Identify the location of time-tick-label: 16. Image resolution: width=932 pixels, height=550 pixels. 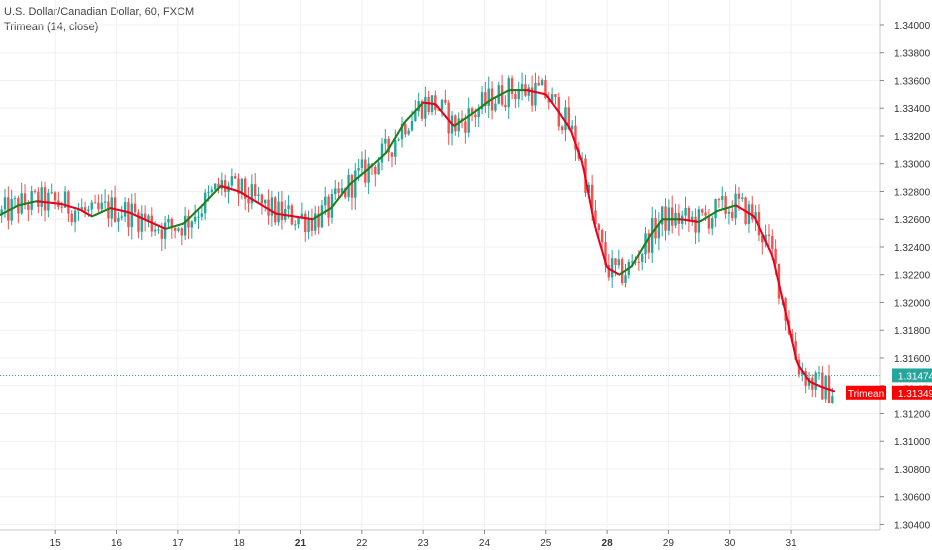
(117, 543).